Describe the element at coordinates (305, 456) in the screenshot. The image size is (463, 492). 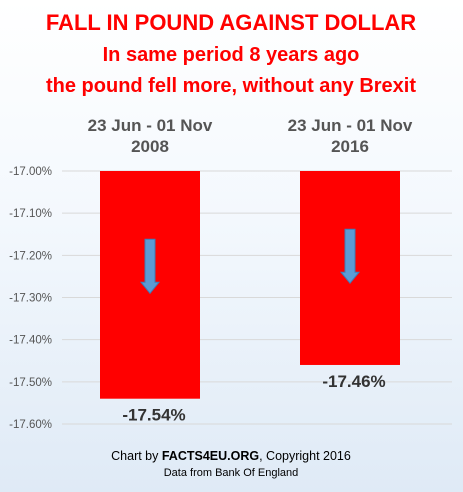
I see `credit-suffix: , Copyright 2016` at that location.